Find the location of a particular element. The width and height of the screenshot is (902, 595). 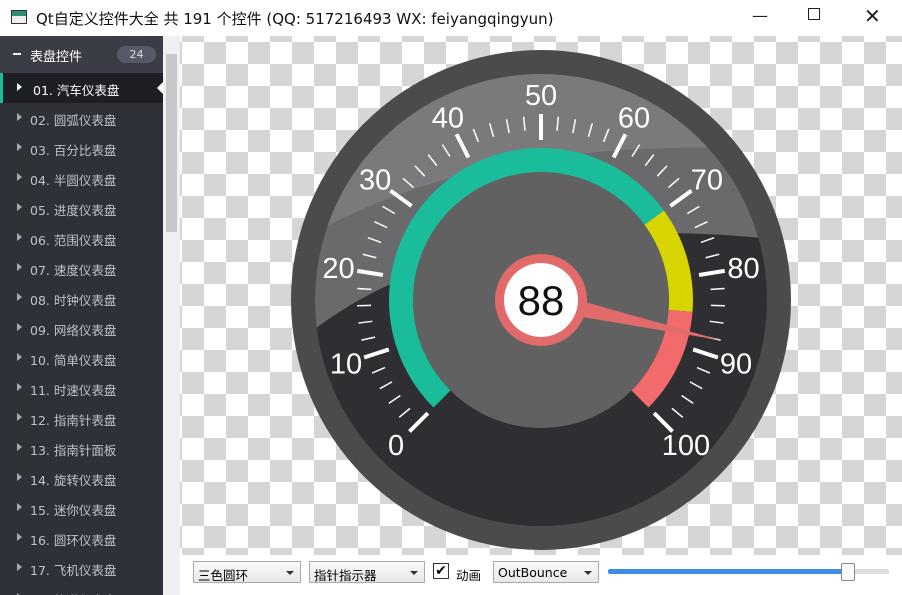

nav-label: 08. 时钟仪表盘 is located at coordinates (73, 300).